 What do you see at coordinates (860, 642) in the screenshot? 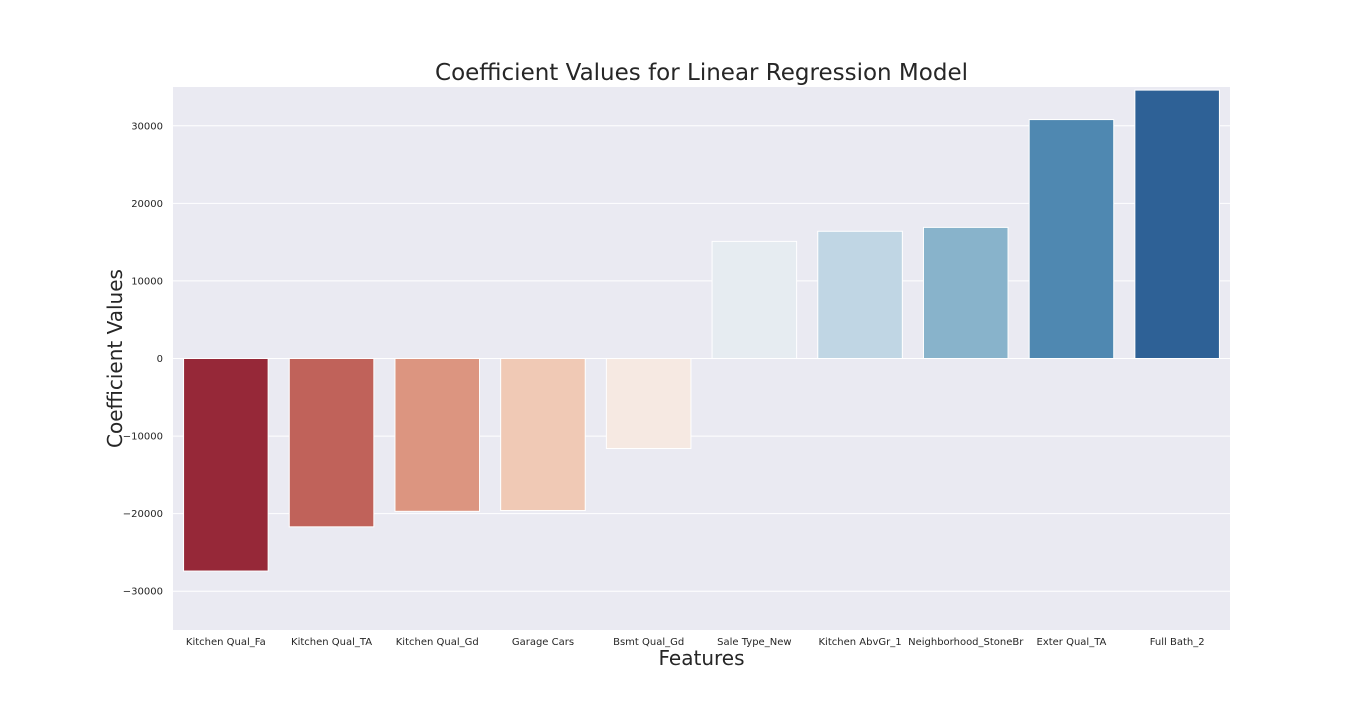
I see `x-tick-label: Kitchen AbvGr_1` at bounding box center [860, 642].